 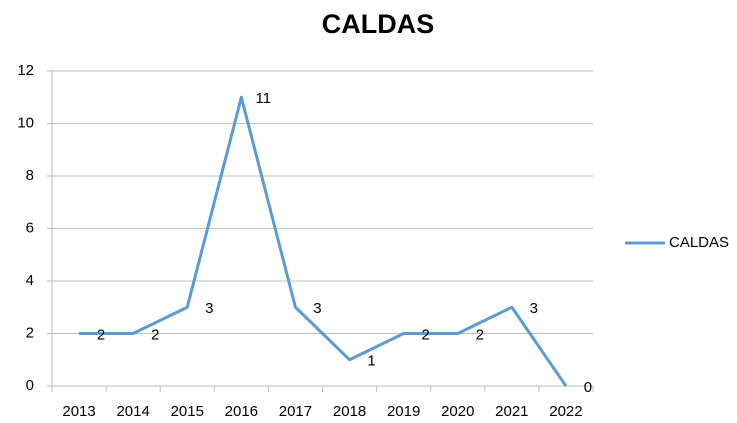 What do you see at coordinates (30, 280) in the screenshot?
I see `y-tick-label: 4` at bounding box center [30, 280].